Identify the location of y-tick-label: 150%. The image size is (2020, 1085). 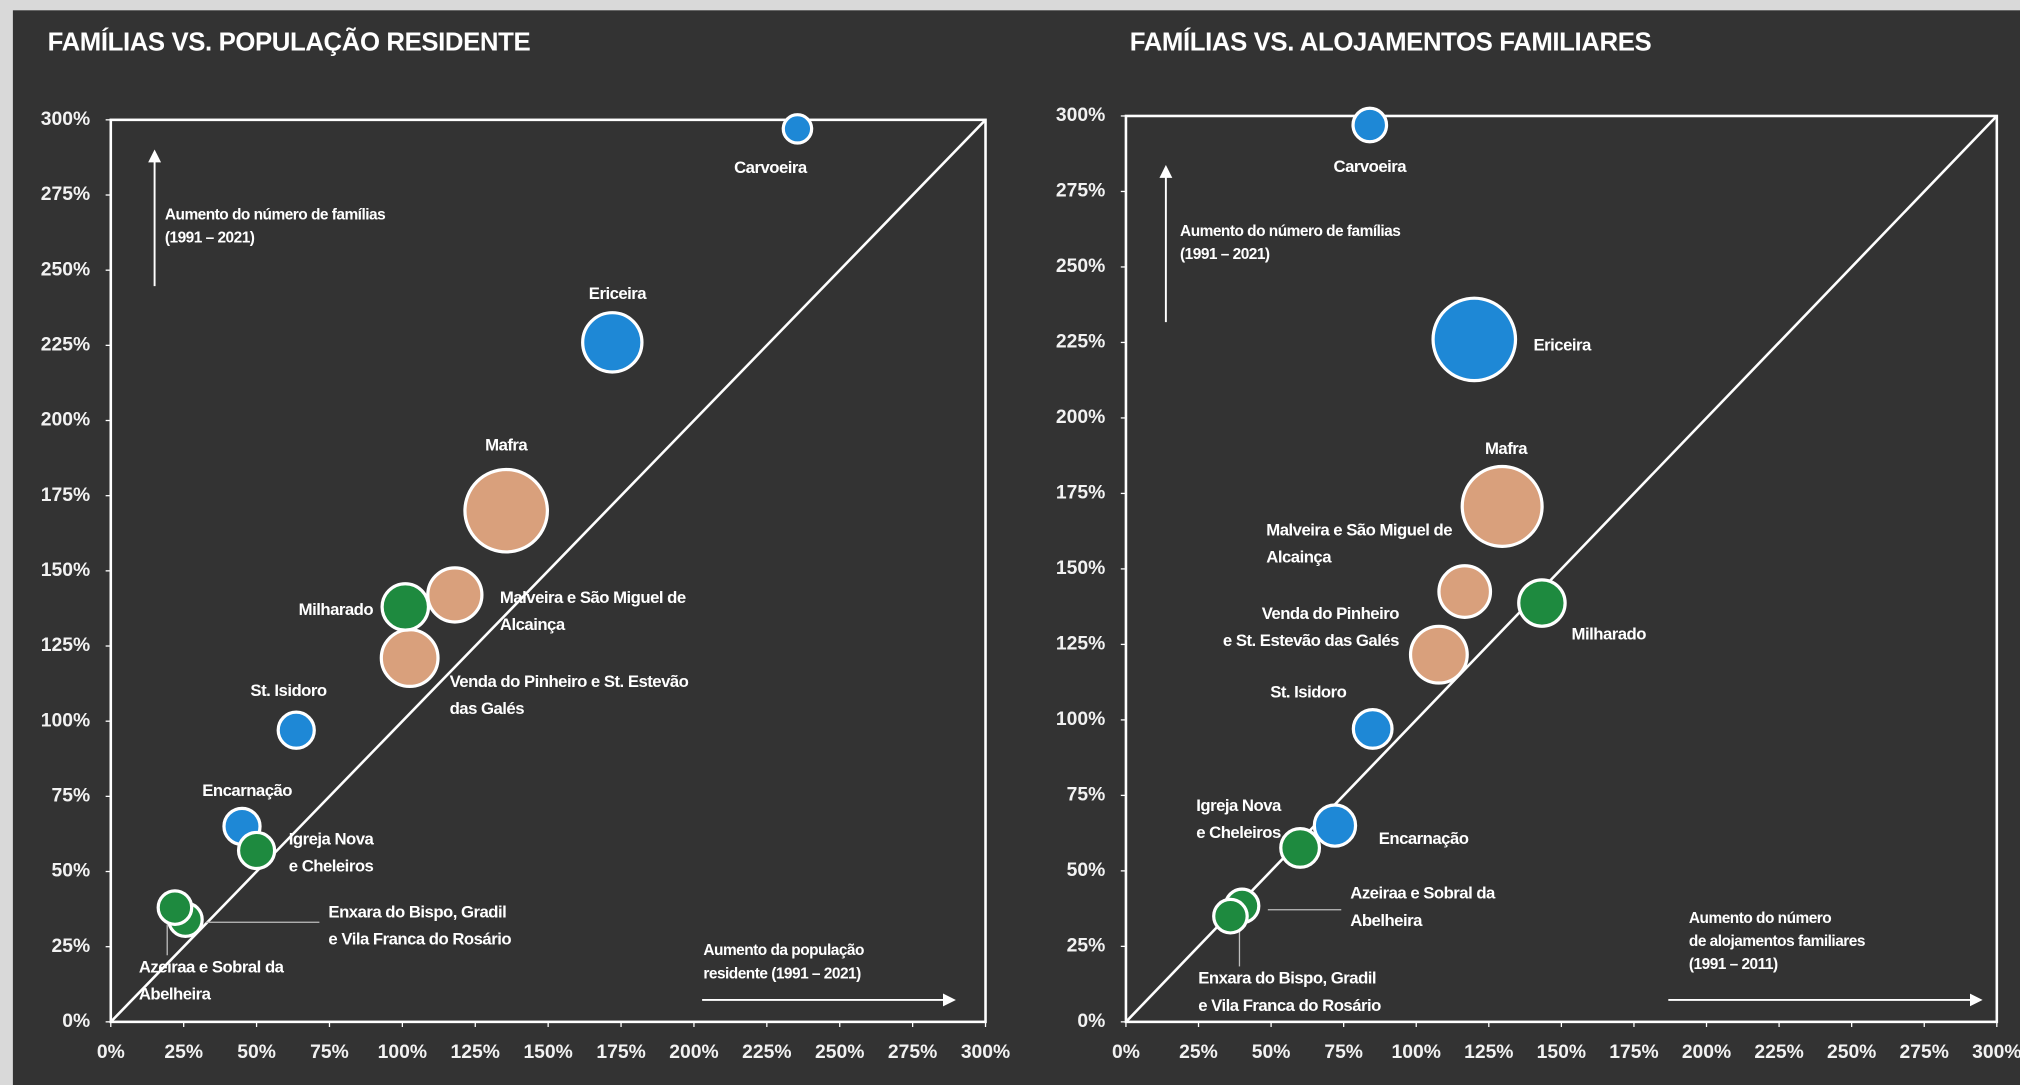
(65, 570).